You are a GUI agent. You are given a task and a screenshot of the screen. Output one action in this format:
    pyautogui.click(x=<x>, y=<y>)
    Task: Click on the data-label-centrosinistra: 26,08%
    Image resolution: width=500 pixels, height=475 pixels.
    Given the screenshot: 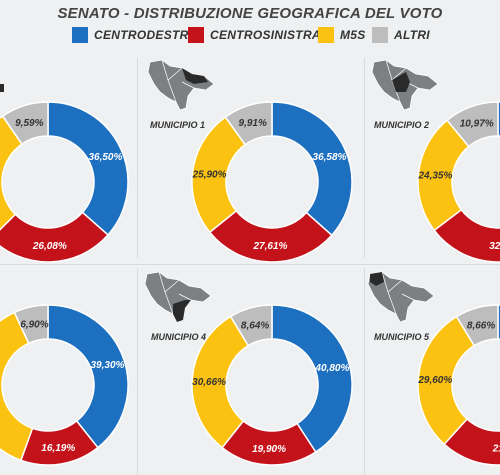 What is the action you would take?
    pyautogui.click(x=49, y=246)
    